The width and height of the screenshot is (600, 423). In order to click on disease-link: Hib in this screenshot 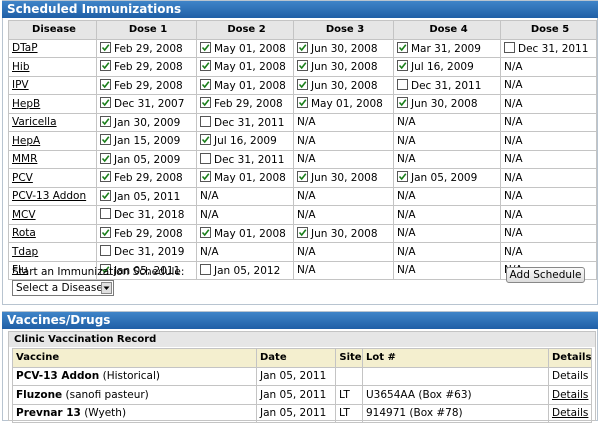, I will do `click(21, 66)`.